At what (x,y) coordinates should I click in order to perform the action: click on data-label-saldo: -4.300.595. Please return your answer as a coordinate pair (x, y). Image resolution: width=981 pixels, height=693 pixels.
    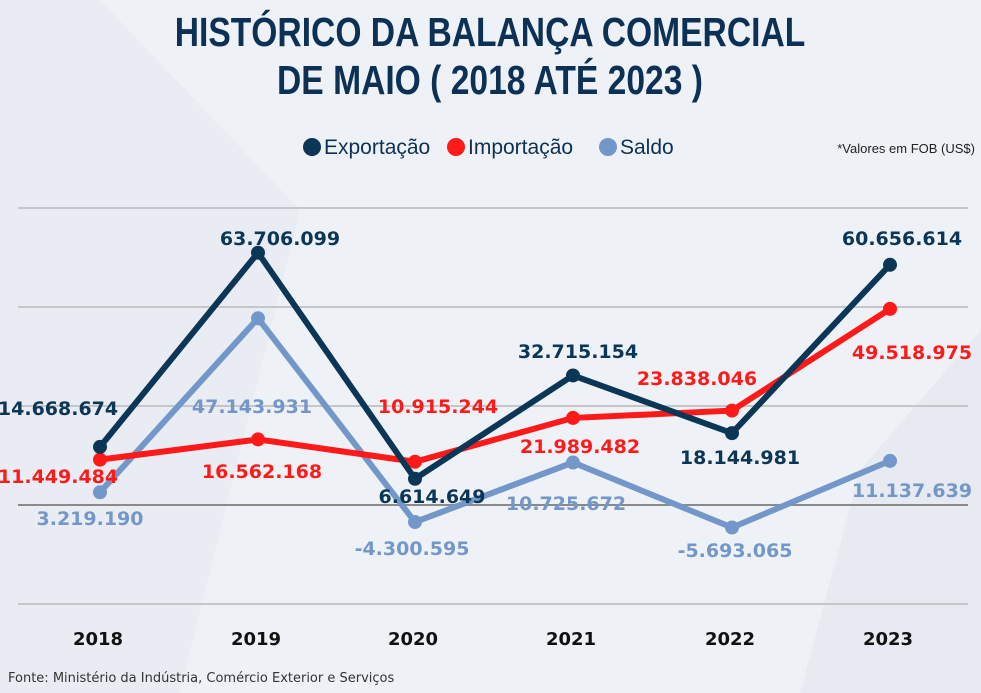
    Looking at the image, I should click on (412, 549).